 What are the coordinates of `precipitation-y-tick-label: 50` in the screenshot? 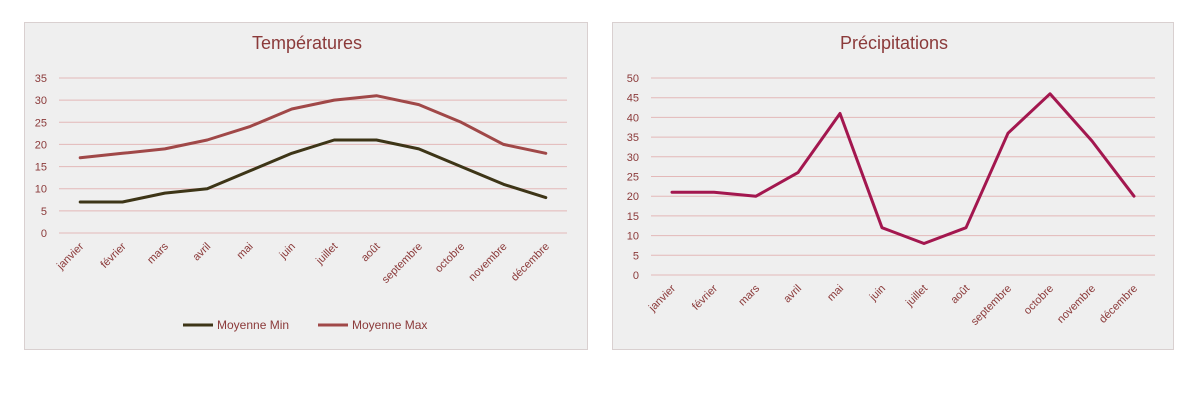 It's located at (633, 79).